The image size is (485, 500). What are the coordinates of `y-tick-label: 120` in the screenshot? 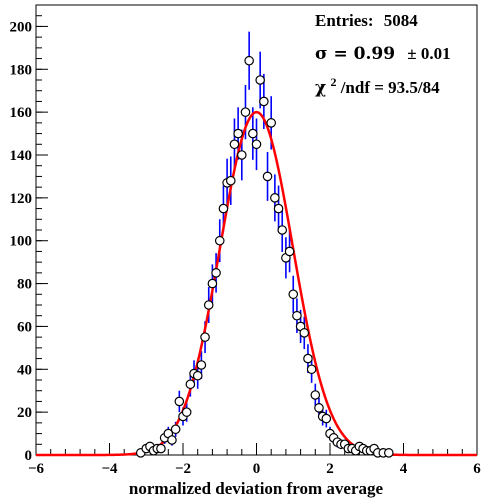 It's located at (21, 199).